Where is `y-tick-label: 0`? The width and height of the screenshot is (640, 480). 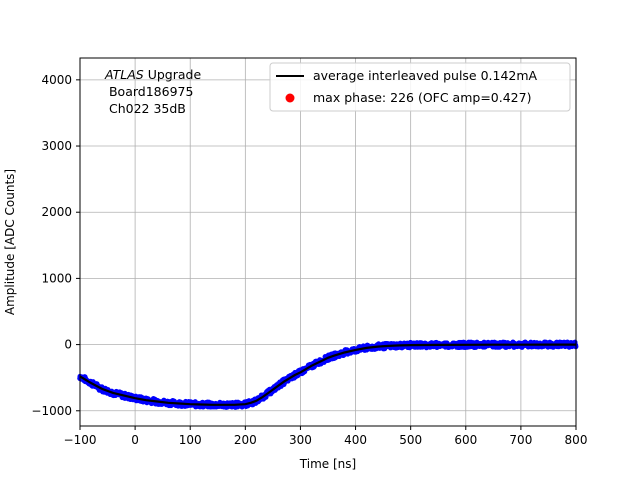 y-tick-label: 0 is located at coordinates (68, 345).